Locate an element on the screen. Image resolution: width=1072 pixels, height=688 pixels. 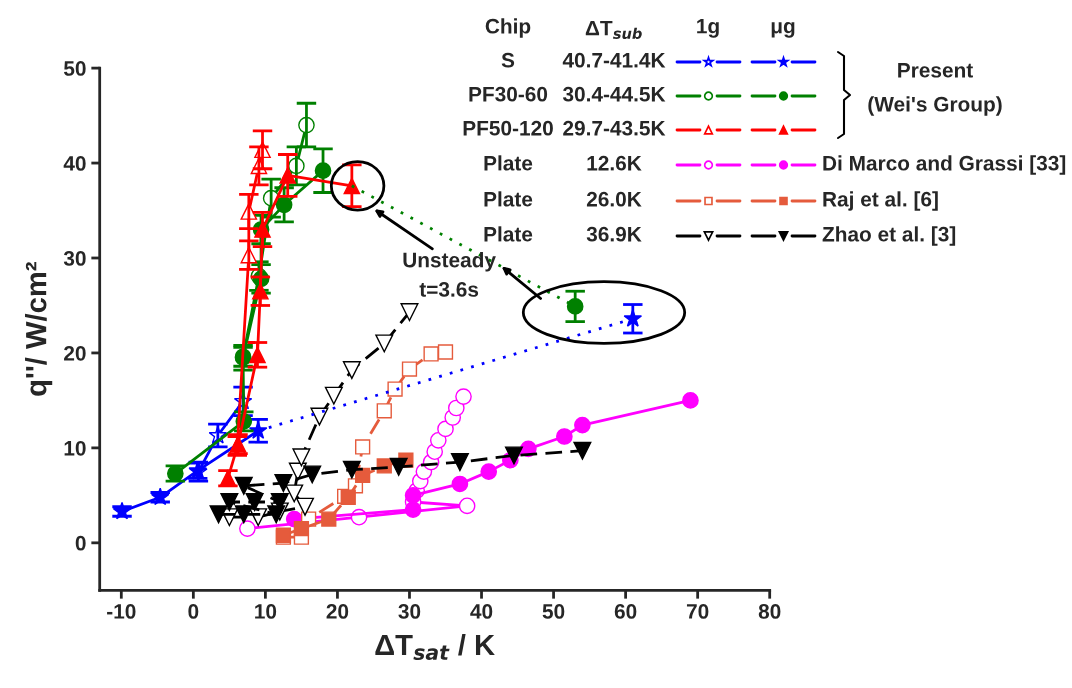
annotation: PF50-120 is located at coordinates (508, 128).